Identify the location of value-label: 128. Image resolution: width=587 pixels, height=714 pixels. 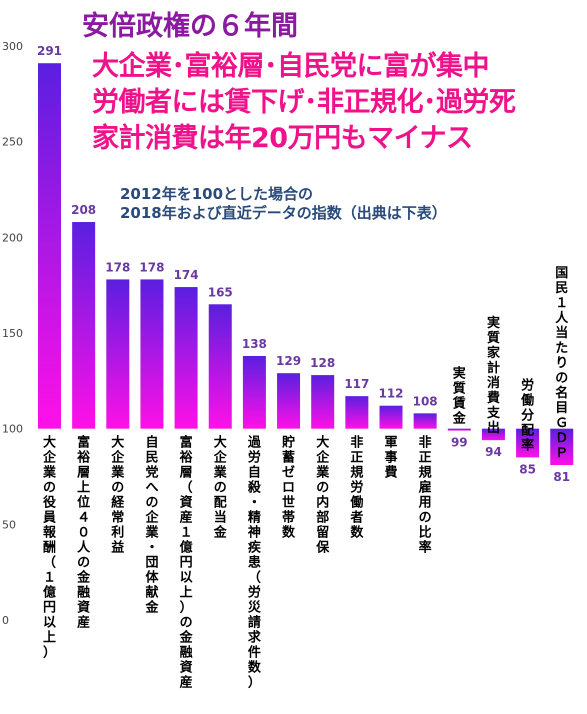
(322, 363).